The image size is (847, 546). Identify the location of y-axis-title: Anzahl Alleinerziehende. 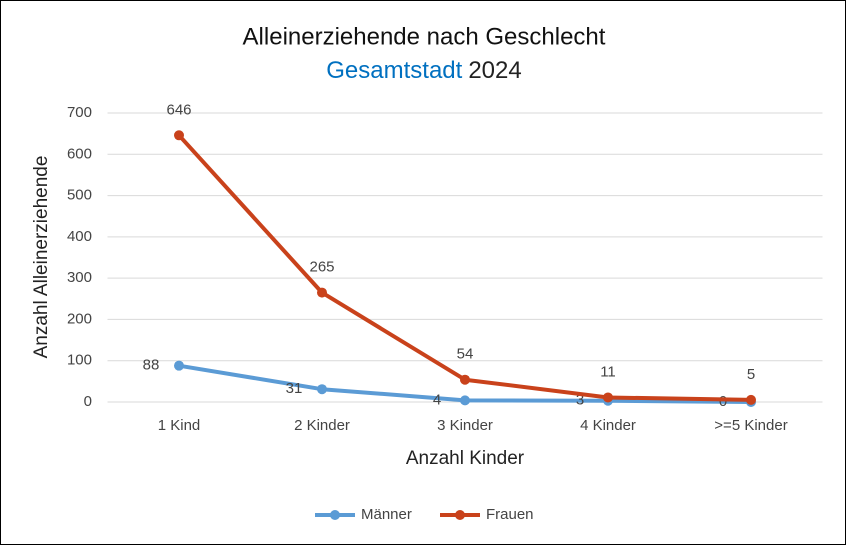
(41, 257).